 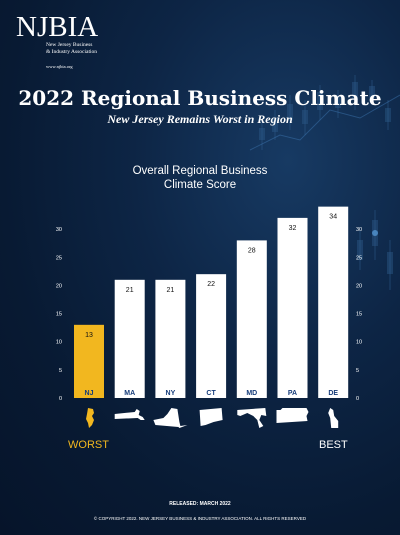 I want to click on release-date: RELEASED: MARCH 2022, so click(x=200, y=504).